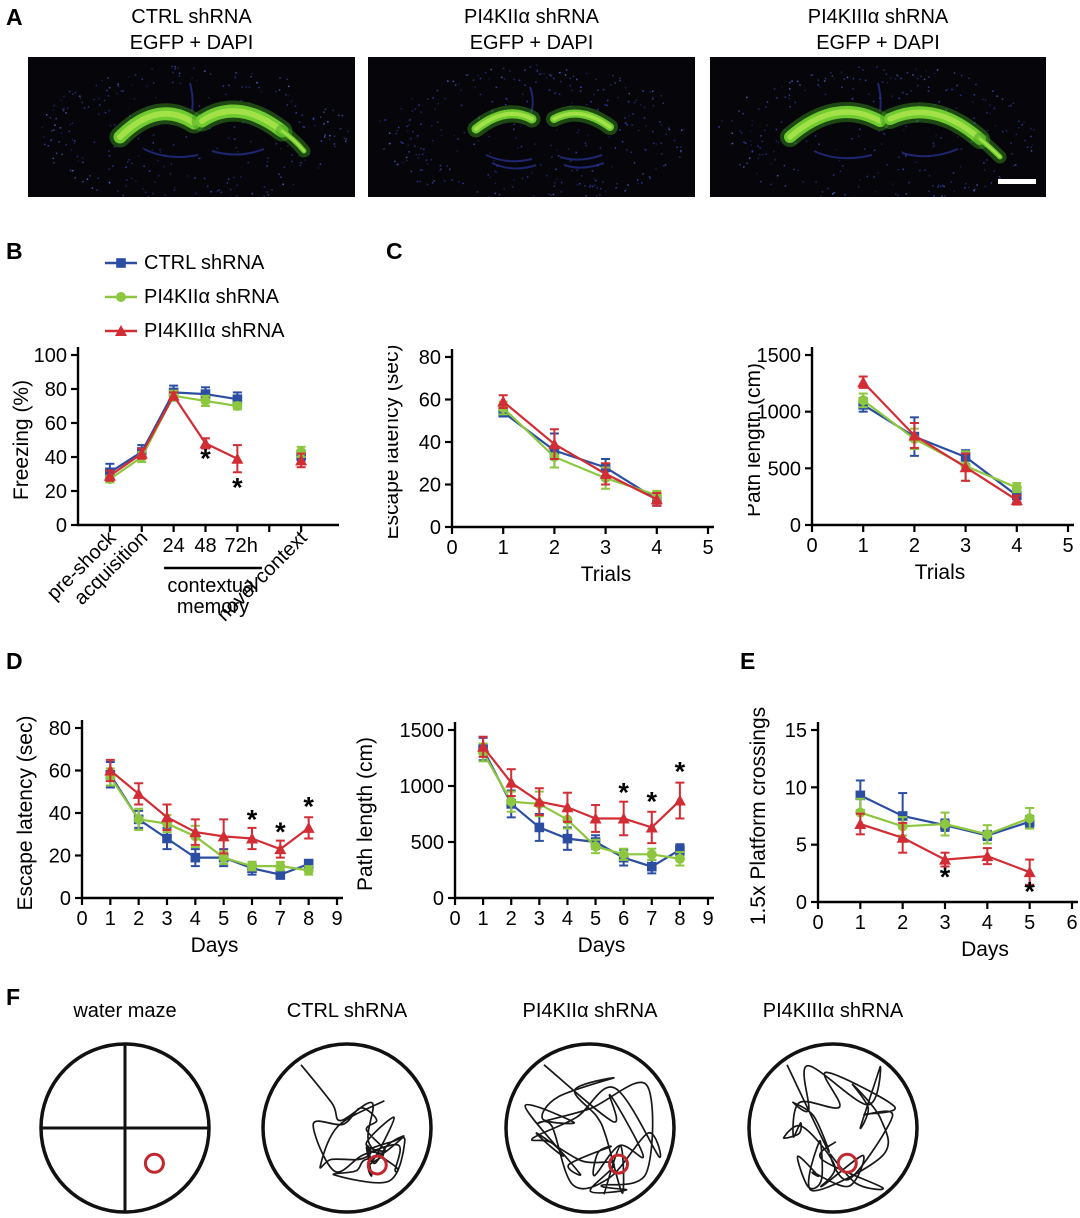  Describe the element at coordinates (394, 251) in the screenshot. I see `panel-c-label: C` at that location.